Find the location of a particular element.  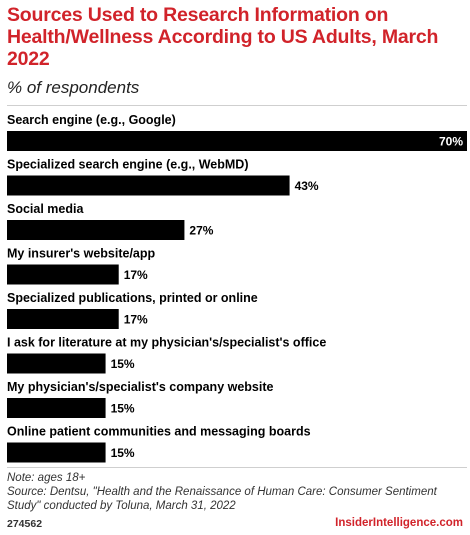

brand-link: InsiderIntelligence.com is located at coordinates (399, 523).